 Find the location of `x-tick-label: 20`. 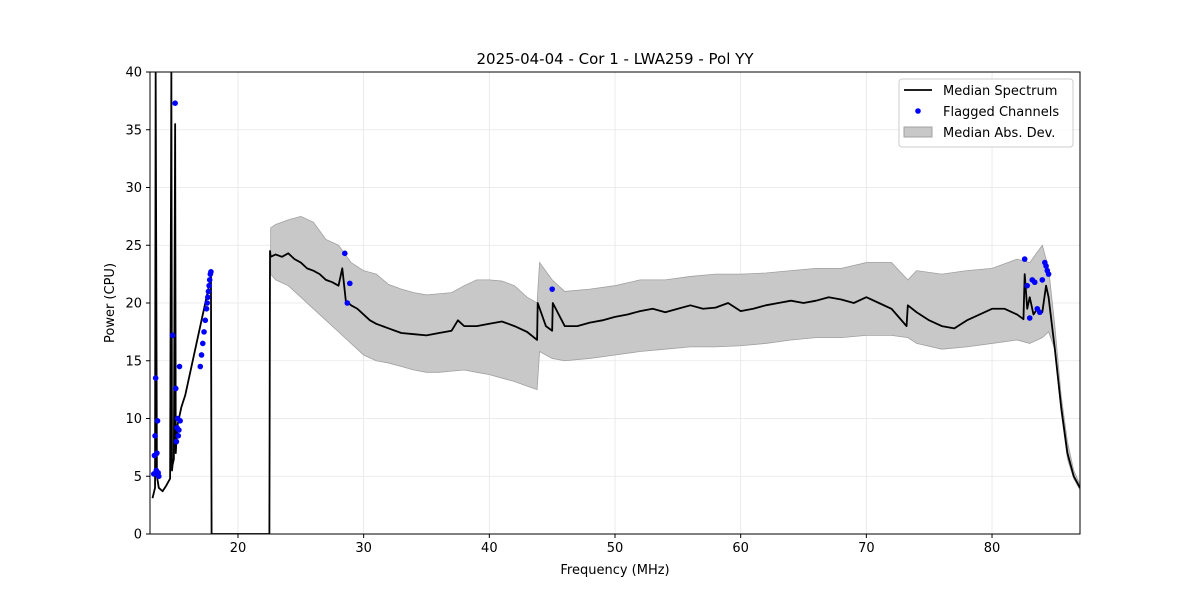

x-tick-label: 20 is located at coordinates (238, 548).